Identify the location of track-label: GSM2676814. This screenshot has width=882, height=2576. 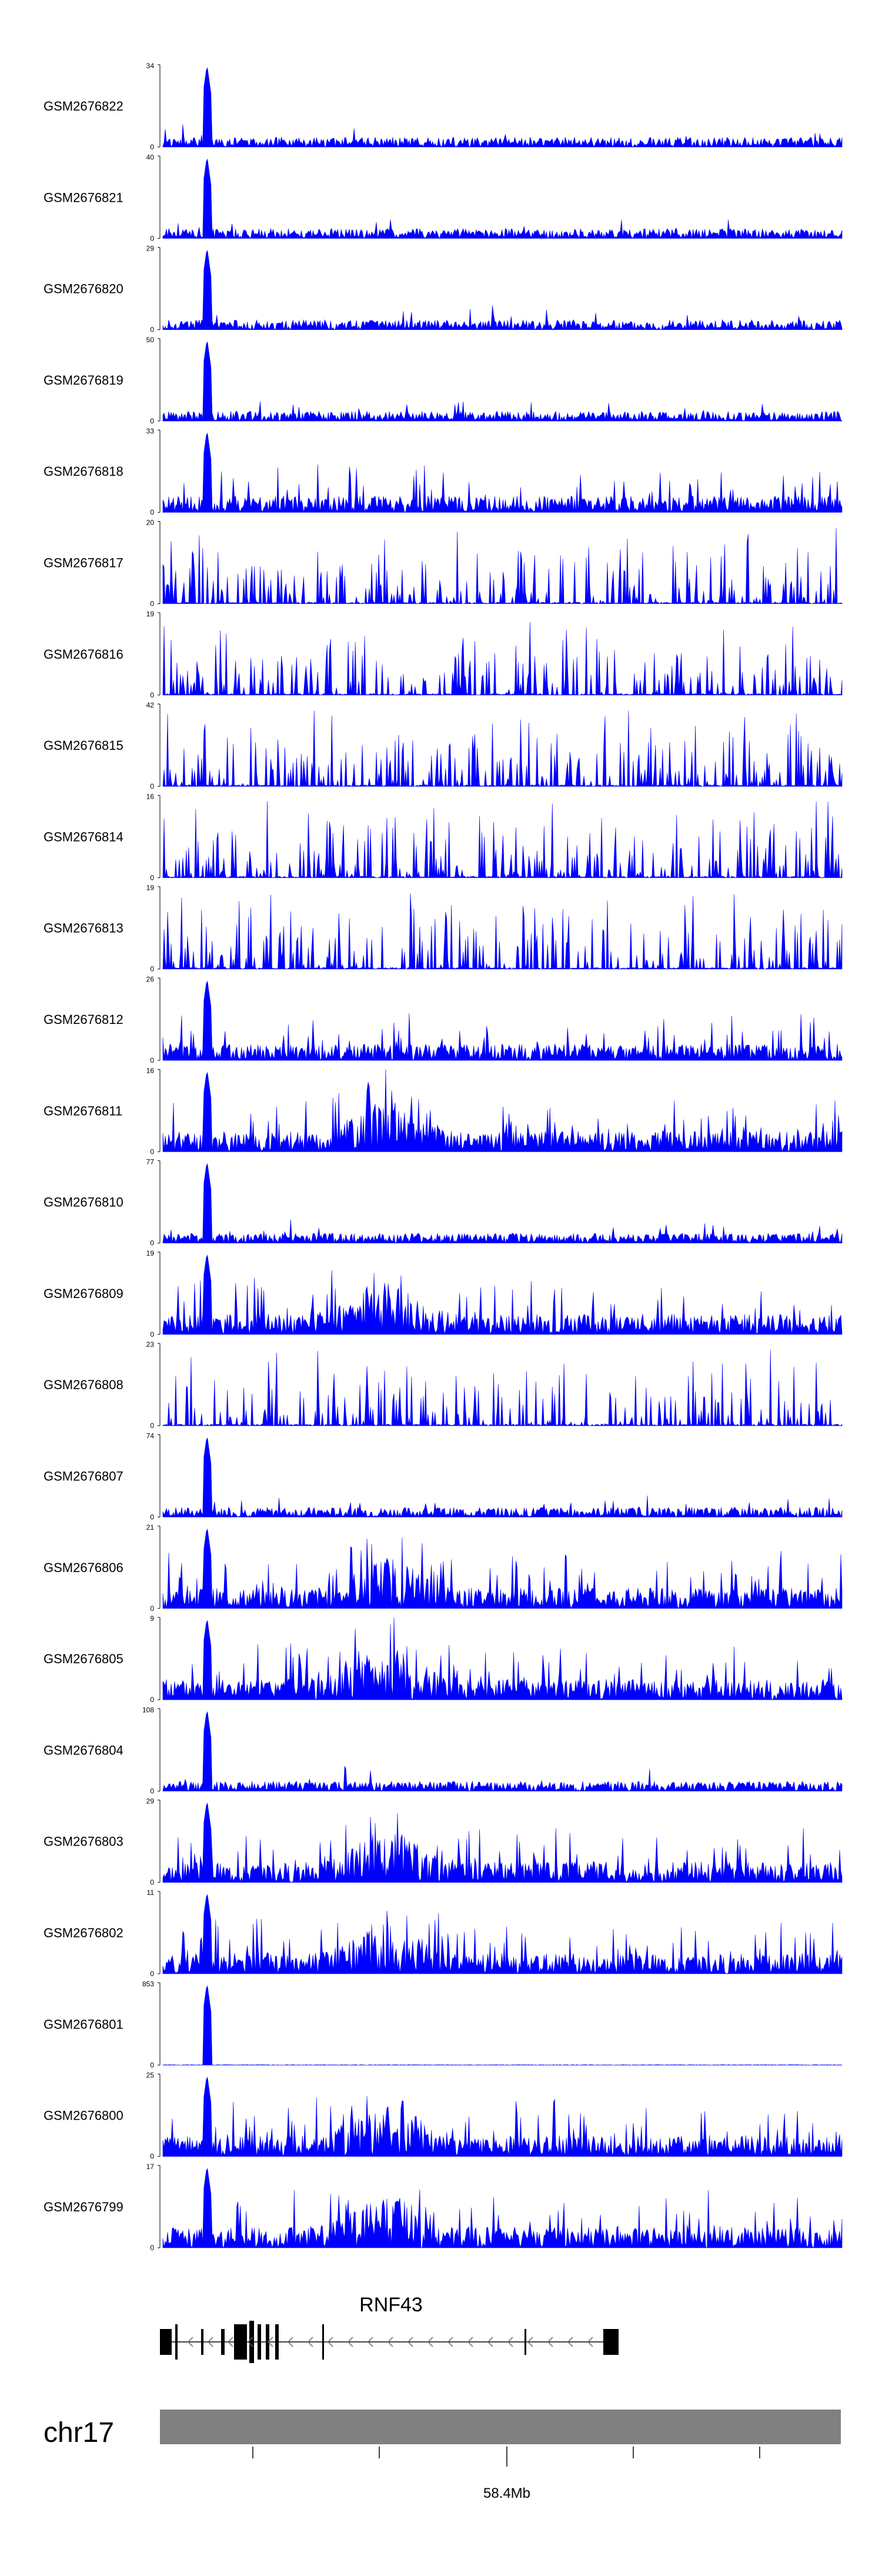
(83, 836).